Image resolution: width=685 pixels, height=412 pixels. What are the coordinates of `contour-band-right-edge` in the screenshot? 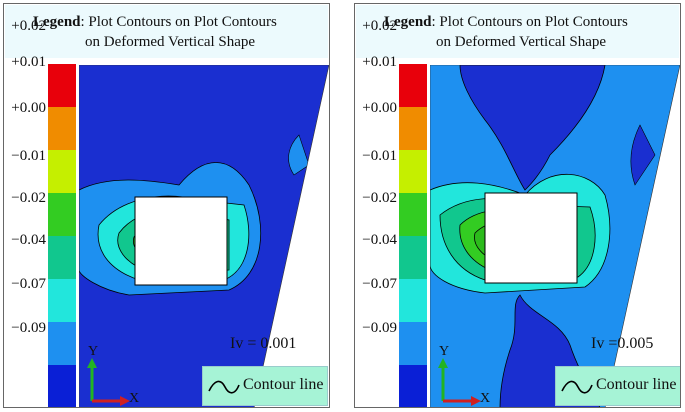 It's located at (299, 155).